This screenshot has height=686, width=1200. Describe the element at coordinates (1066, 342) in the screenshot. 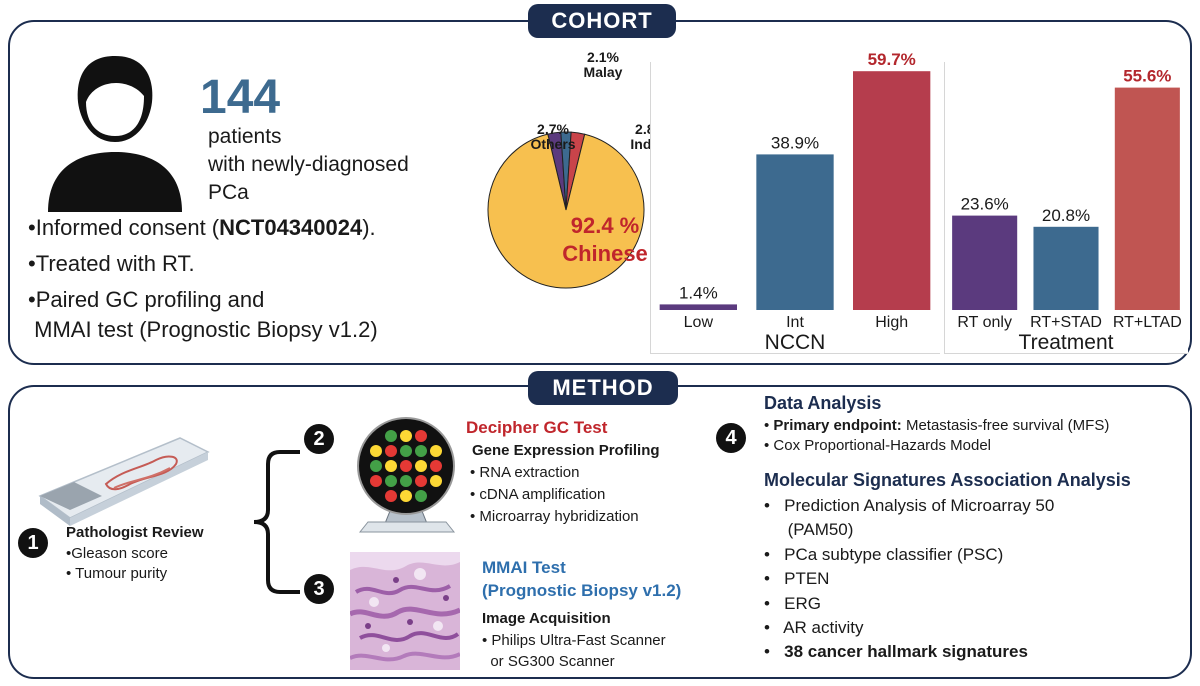

I see `treatment-axis-title: Treatment` at that location.